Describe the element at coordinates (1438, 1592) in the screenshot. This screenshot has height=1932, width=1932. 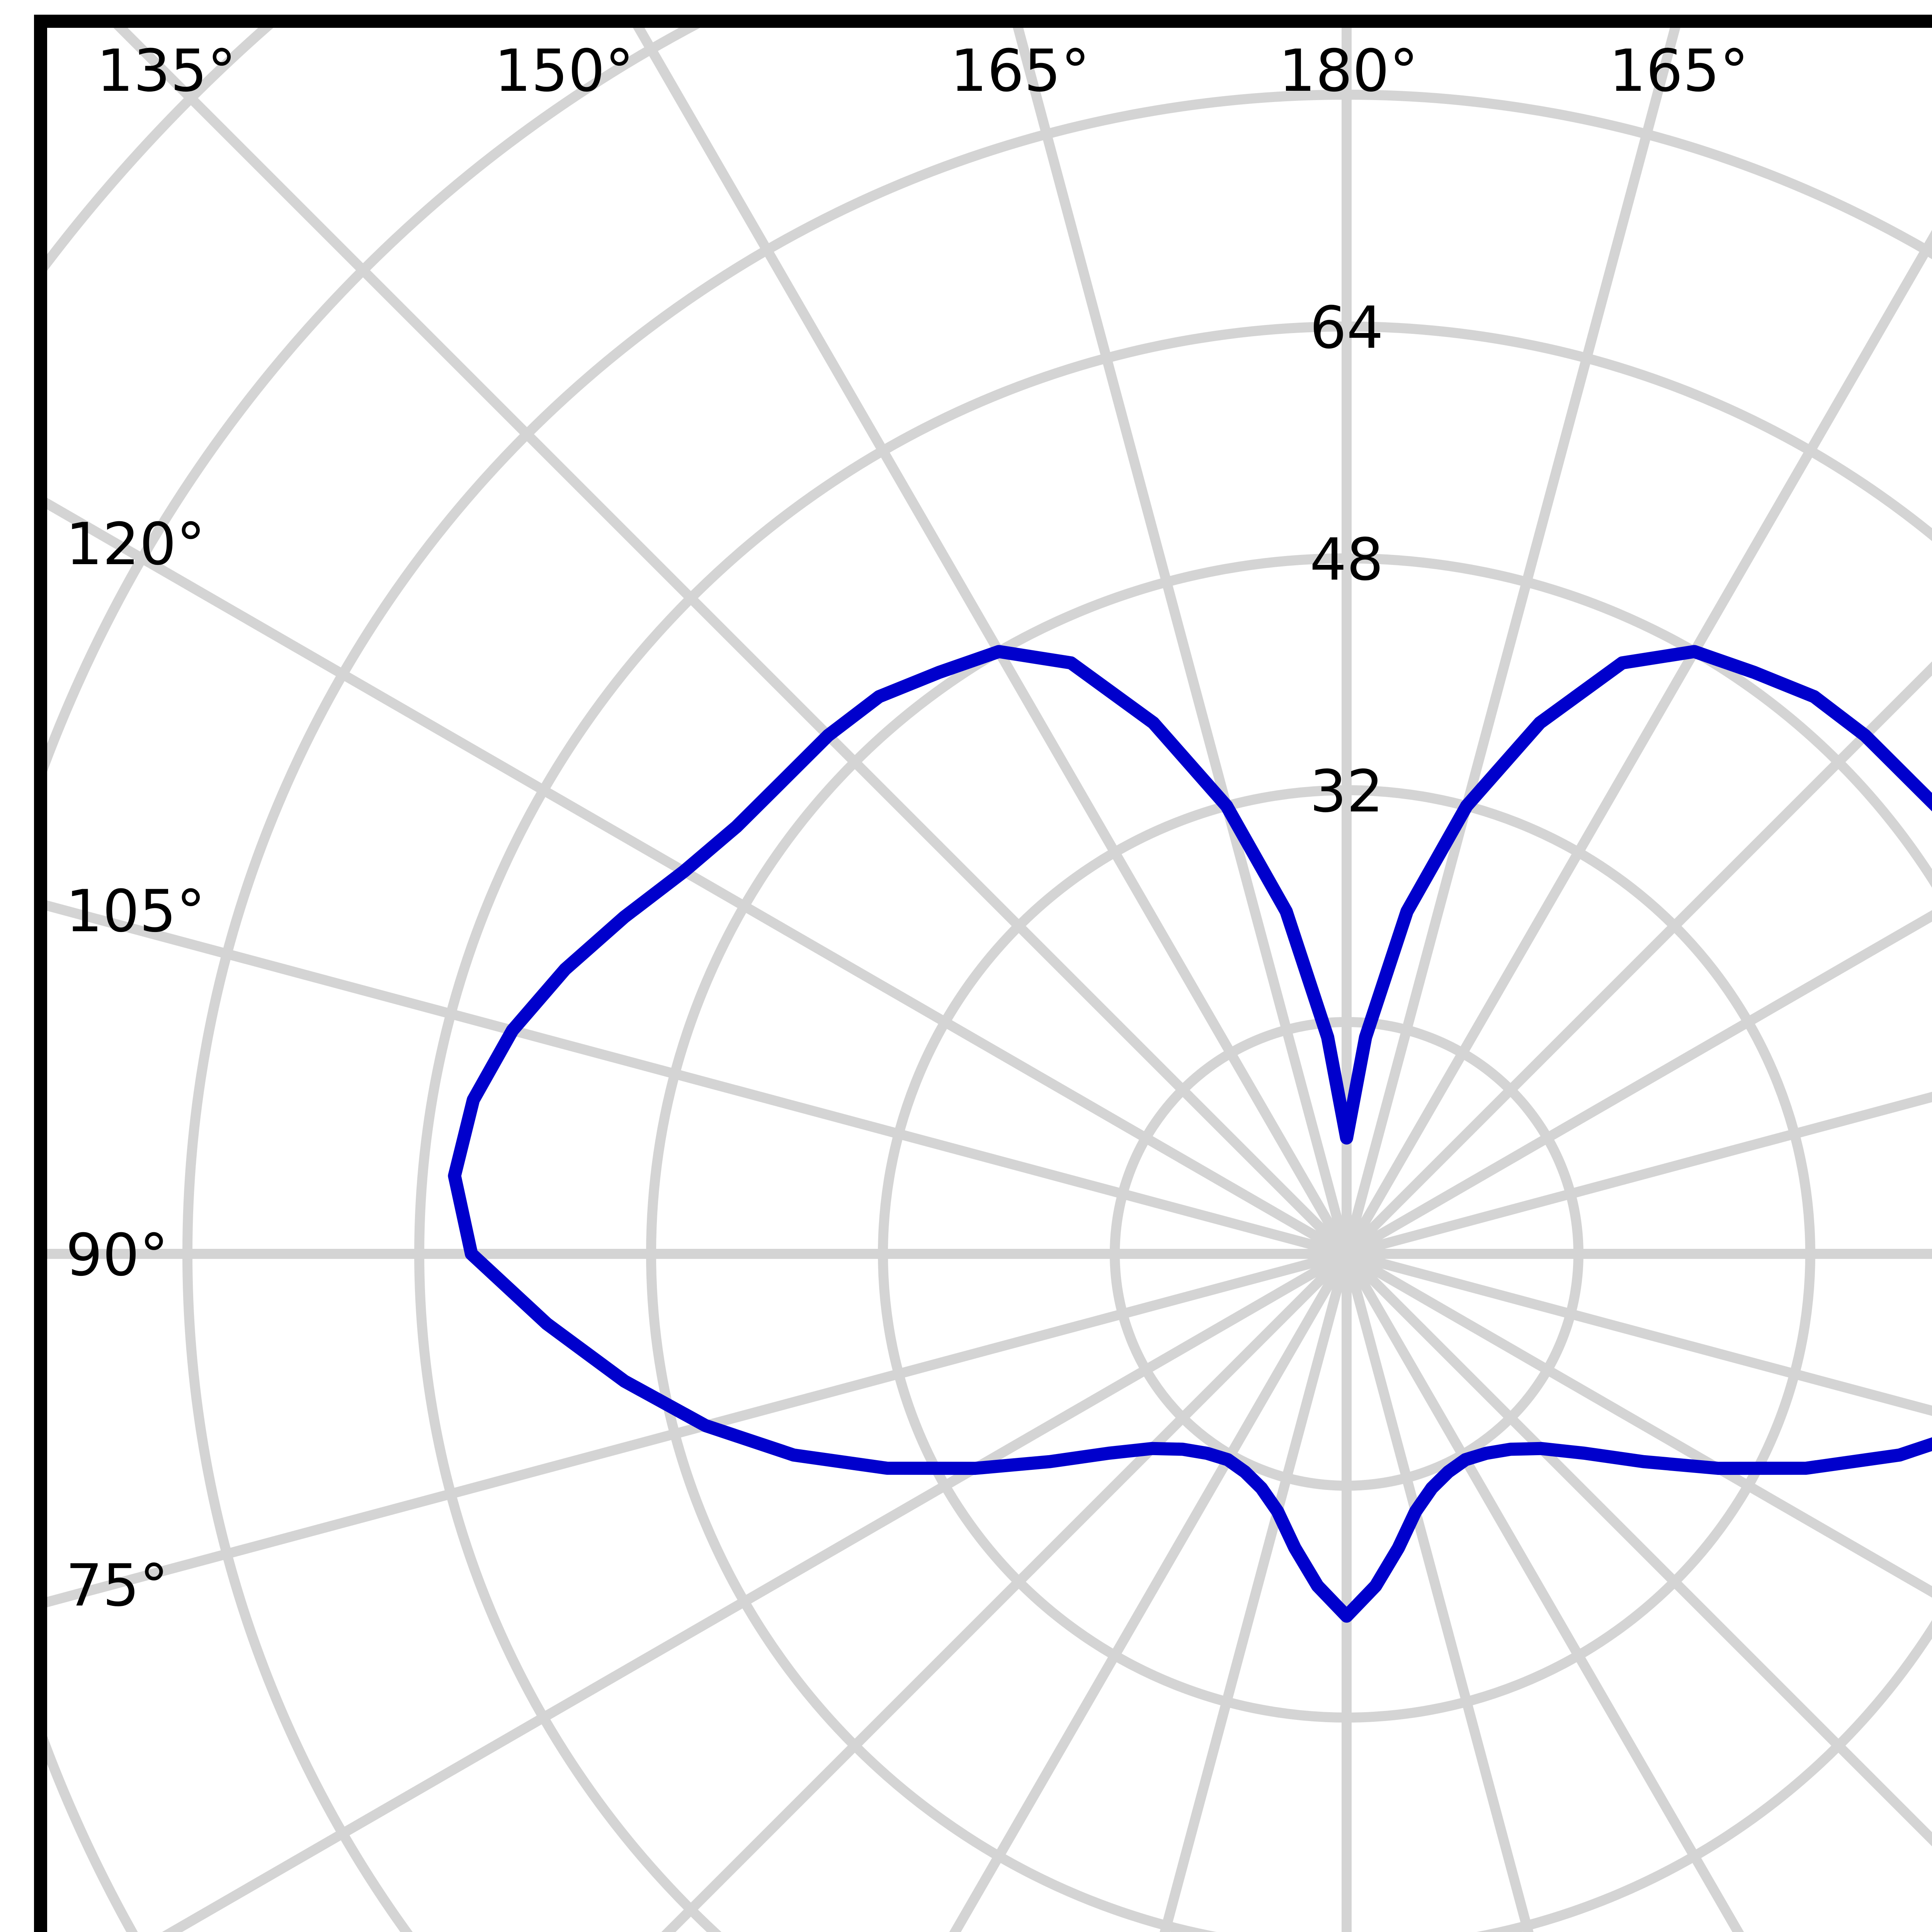
I see `grid-spoke-15deg-right` at that location.